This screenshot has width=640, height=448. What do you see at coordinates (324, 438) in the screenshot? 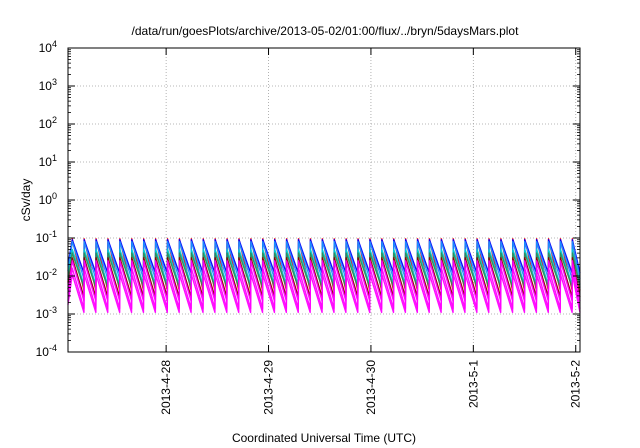
I see `x-axis-label: Coordinated Universal Time (UTC)` at bounding box center [324, 438].